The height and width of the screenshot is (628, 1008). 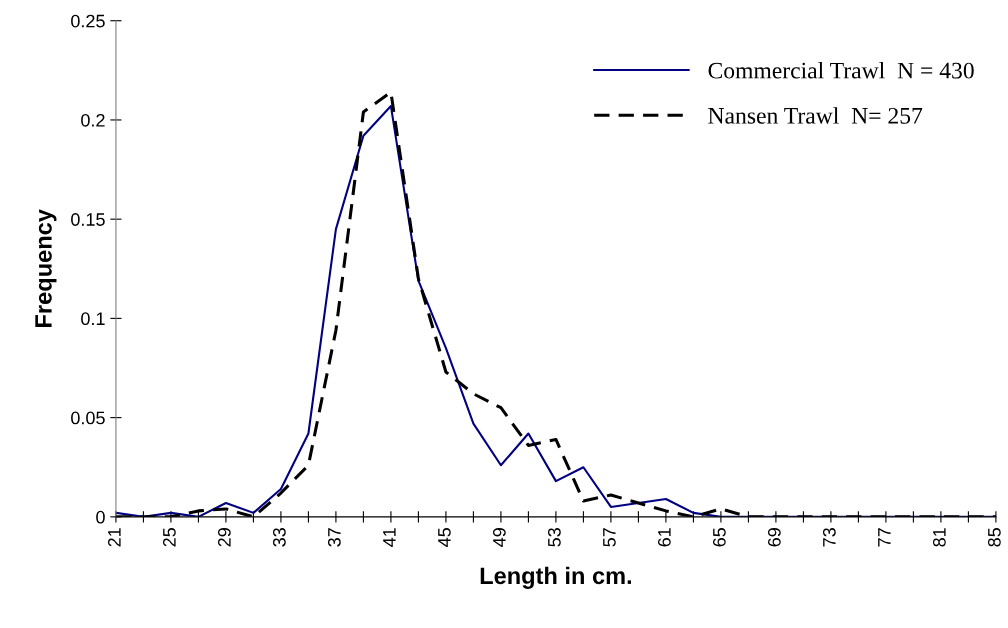 What do you see at coordinates (169, 537) in the screenshot?
I see `x-tick-label: 25` at bounding box center [169, 537].